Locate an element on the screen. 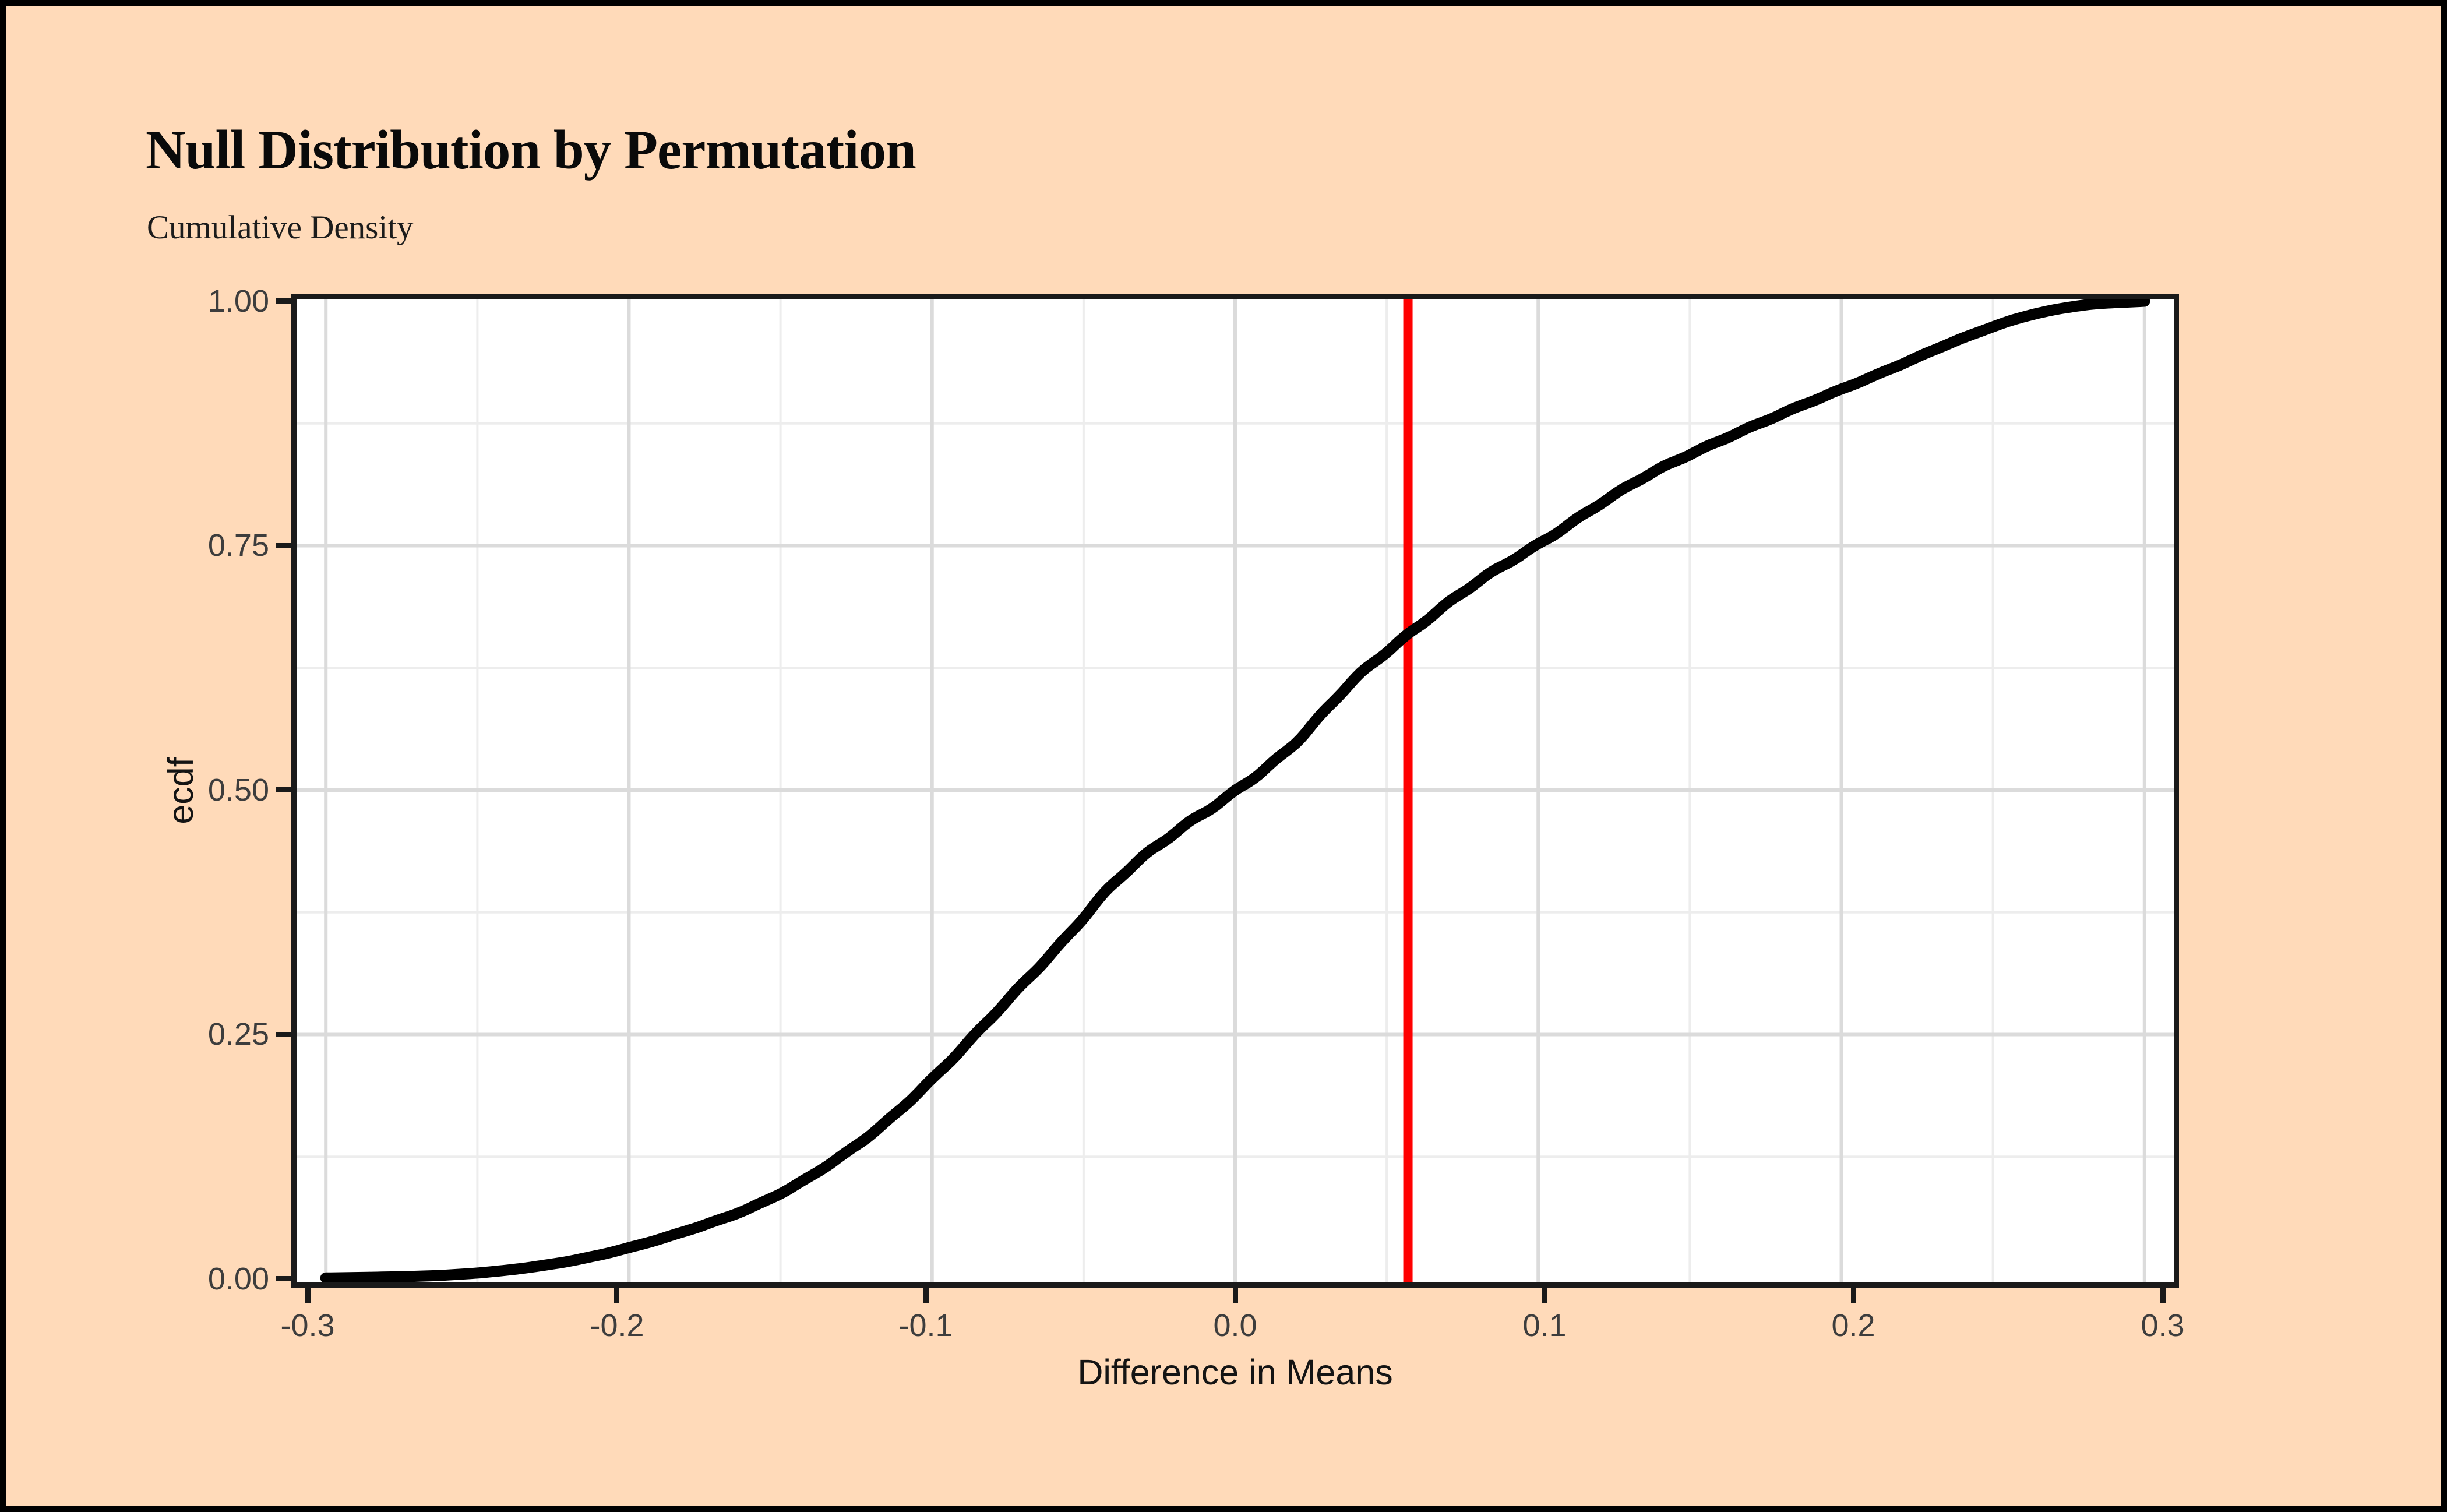 The image size is (2447, 1512). chart-subtitle: Cumulative Density is located at coordinates (280, 227).